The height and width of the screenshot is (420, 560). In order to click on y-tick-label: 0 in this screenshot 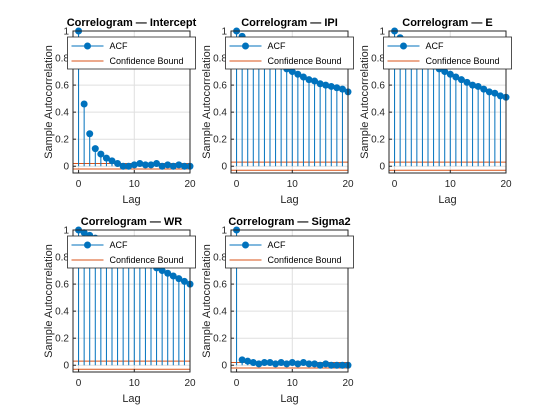, I will do `click(66, 366)`.